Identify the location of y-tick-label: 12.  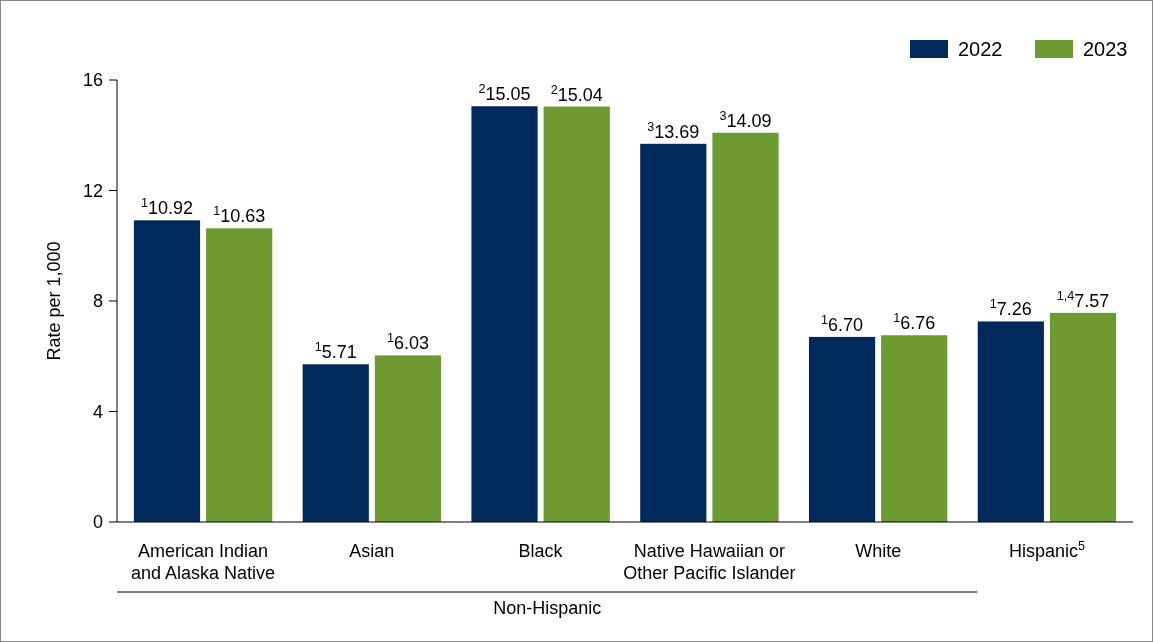
(92, 190).